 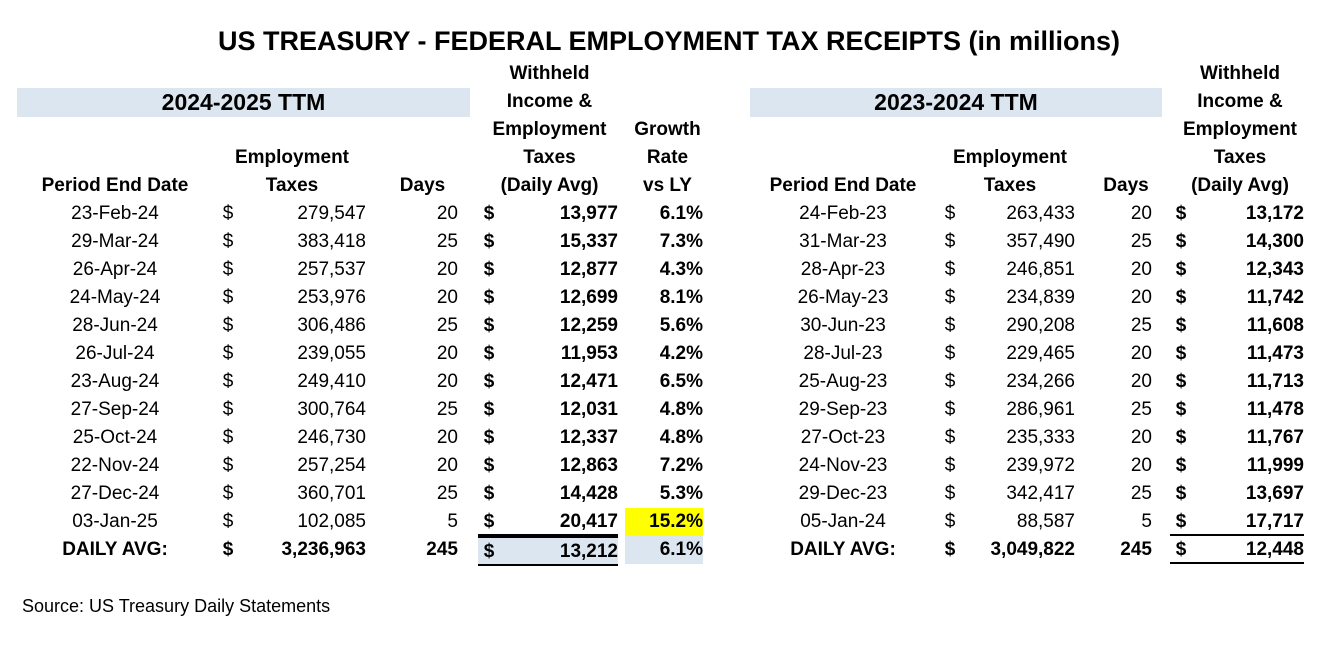 I want to click on left-emp-cell: 360,701, so click(x=331, y=493).